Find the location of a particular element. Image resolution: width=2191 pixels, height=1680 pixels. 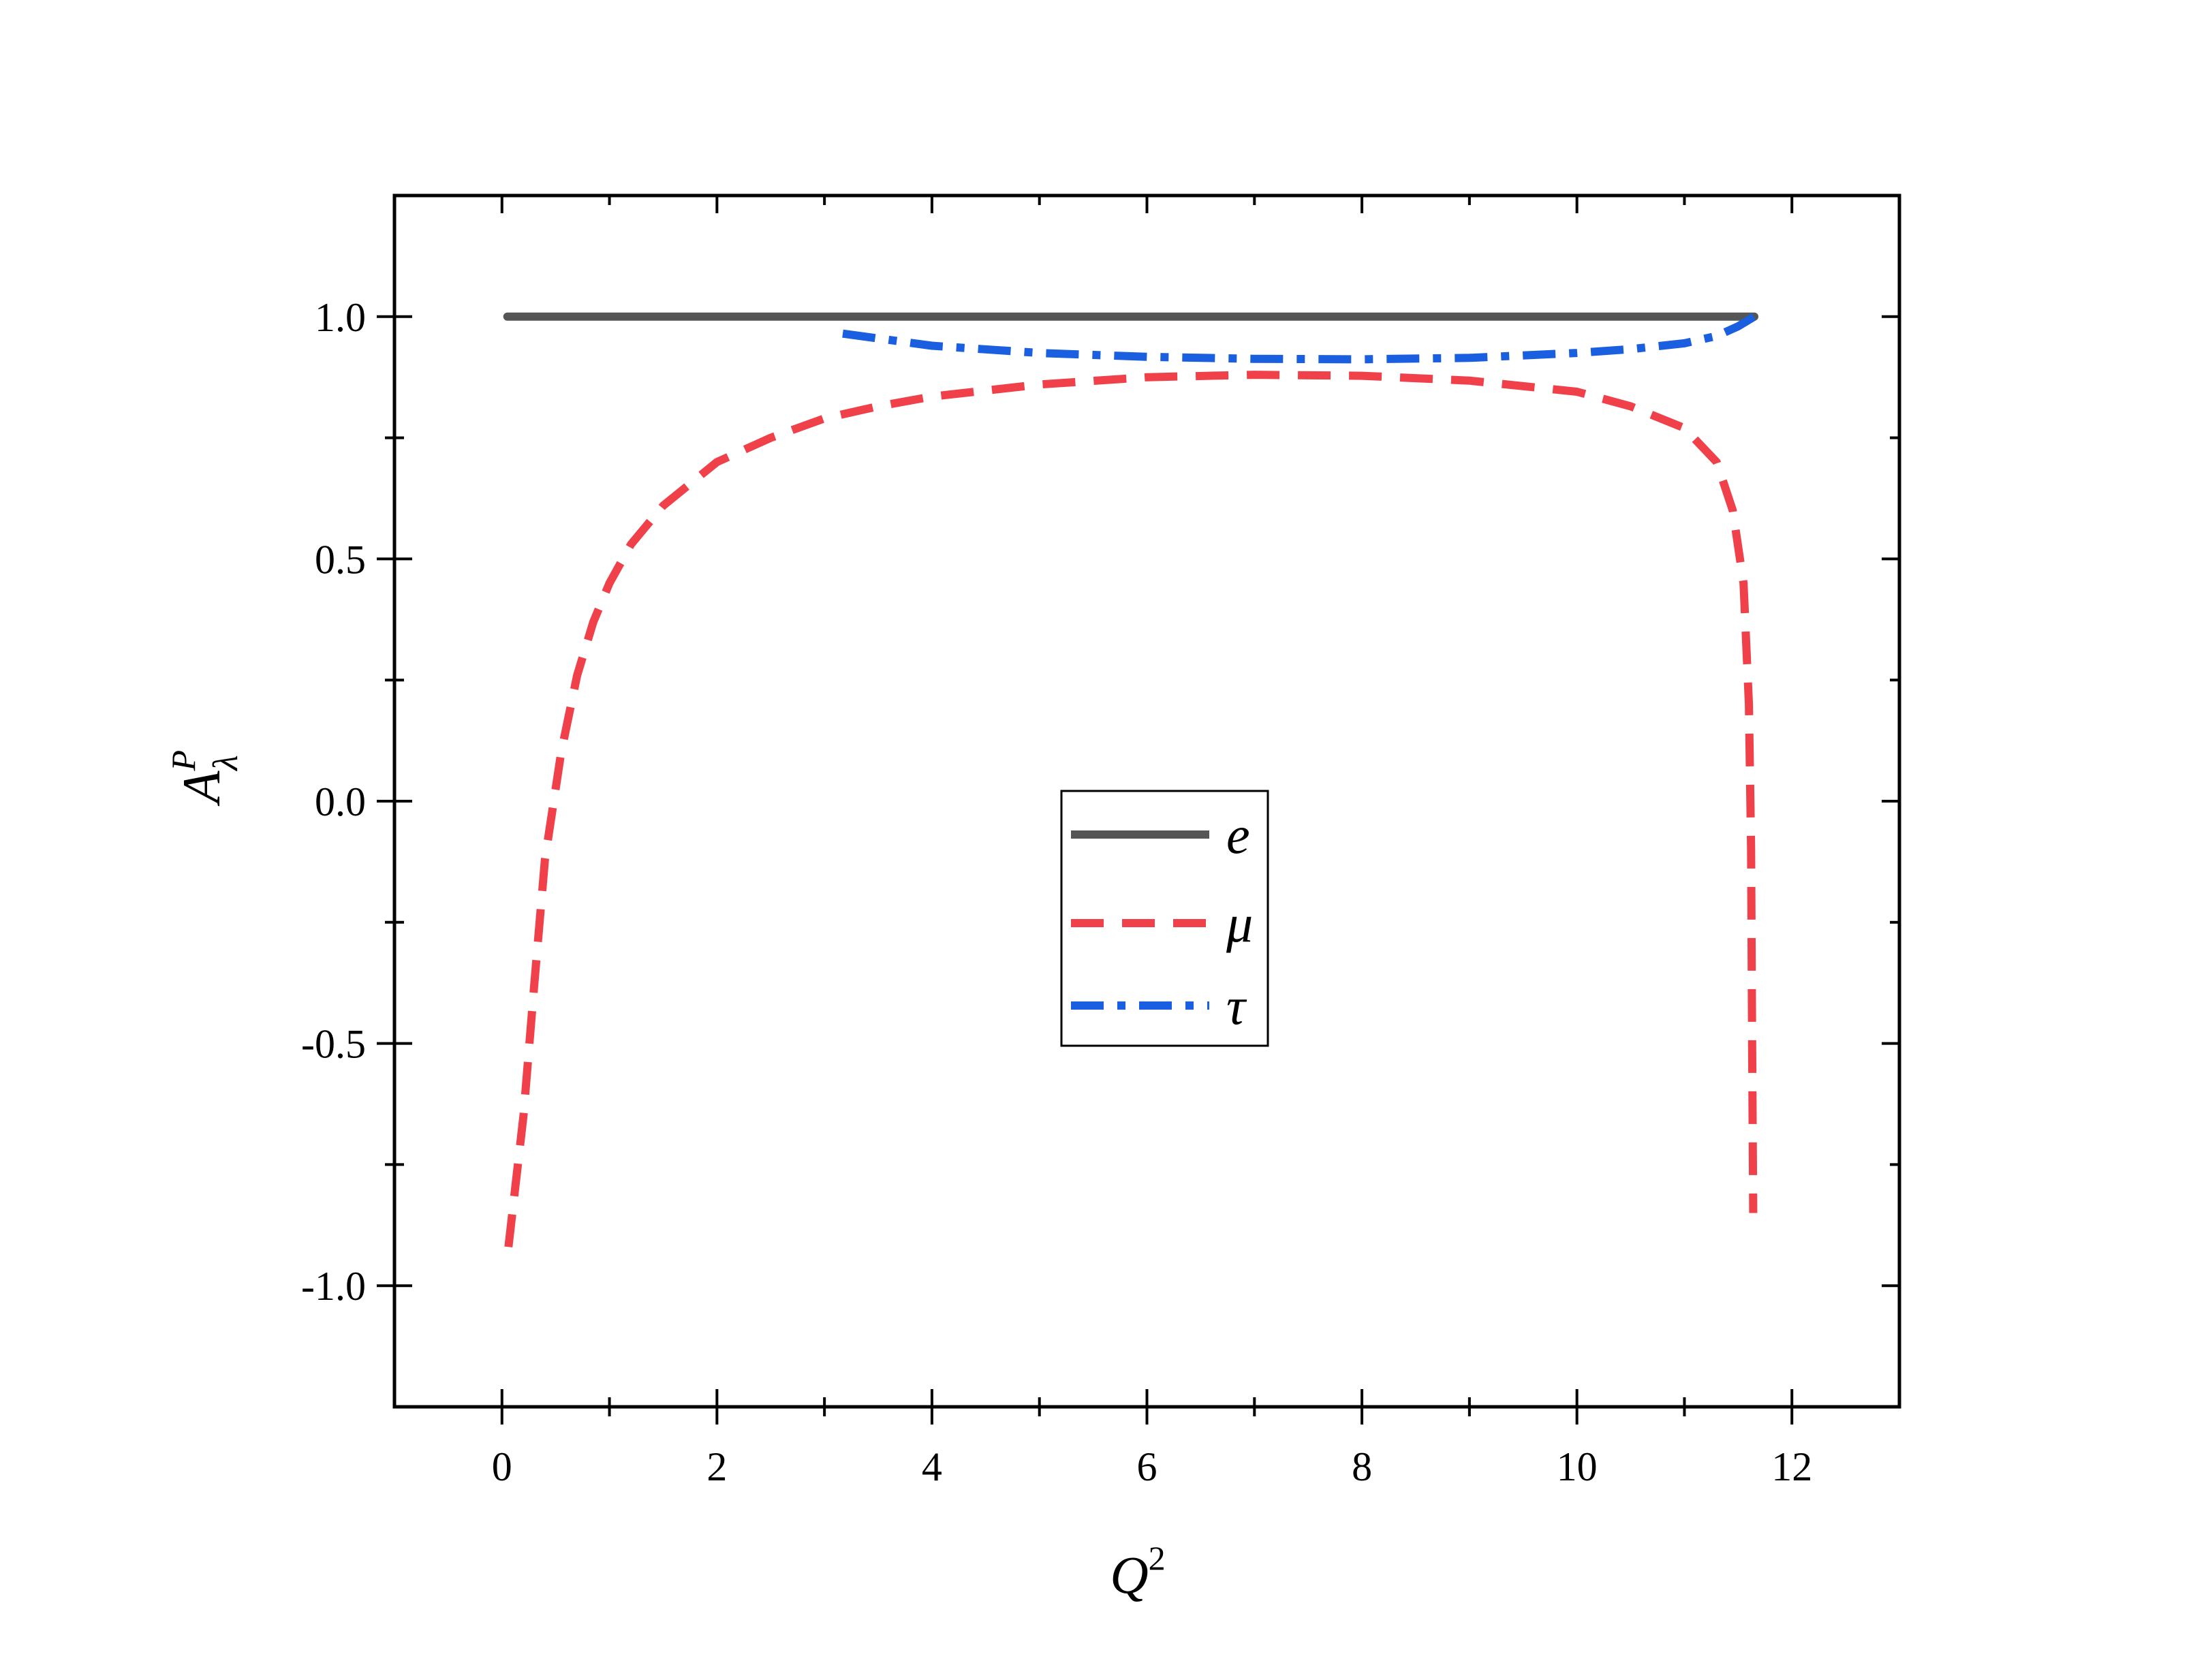

svg-text:APλ: AP λ is located at coordinates (204, 778).